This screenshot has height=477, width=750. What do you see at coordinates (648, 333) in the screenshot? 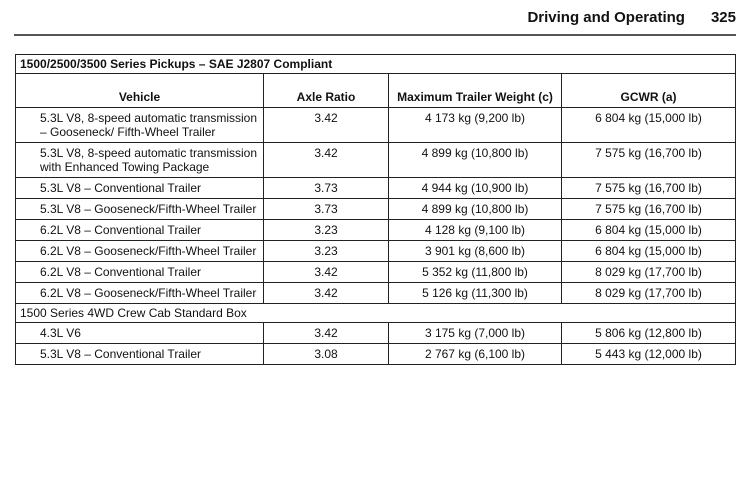
I see `gcwr-cell: 5 806 kg (12,800 lb)` at bounding box center [648, 333].